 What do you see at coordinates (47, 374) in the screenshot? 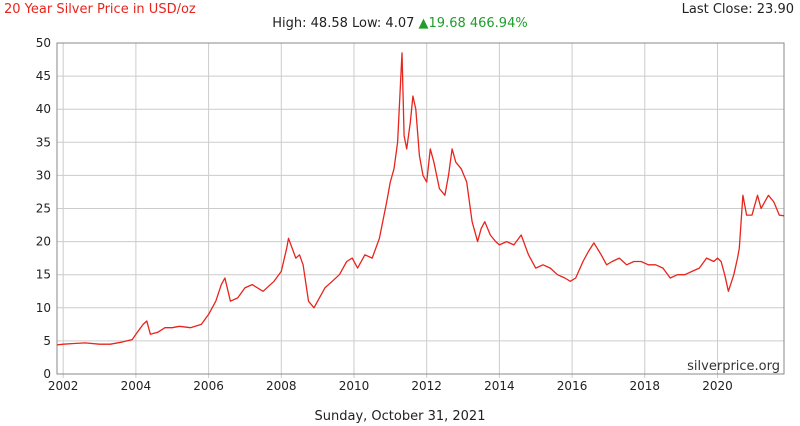
I see `y-tick-label: 0` at bounding box center [47, 374].